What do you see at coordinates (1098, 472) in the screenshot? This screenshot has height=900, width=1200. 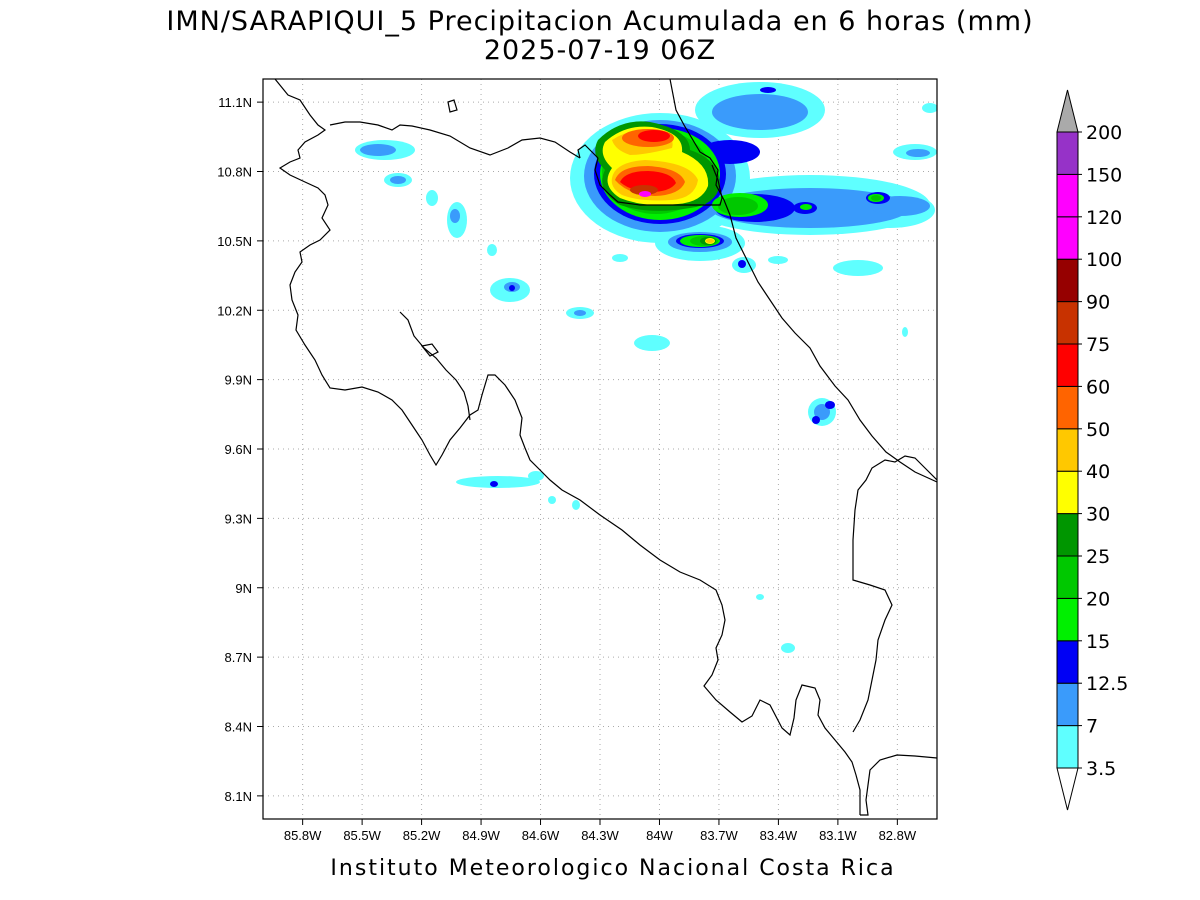 I see `colorbar-label: 40` at bounding box center [1098, 472].